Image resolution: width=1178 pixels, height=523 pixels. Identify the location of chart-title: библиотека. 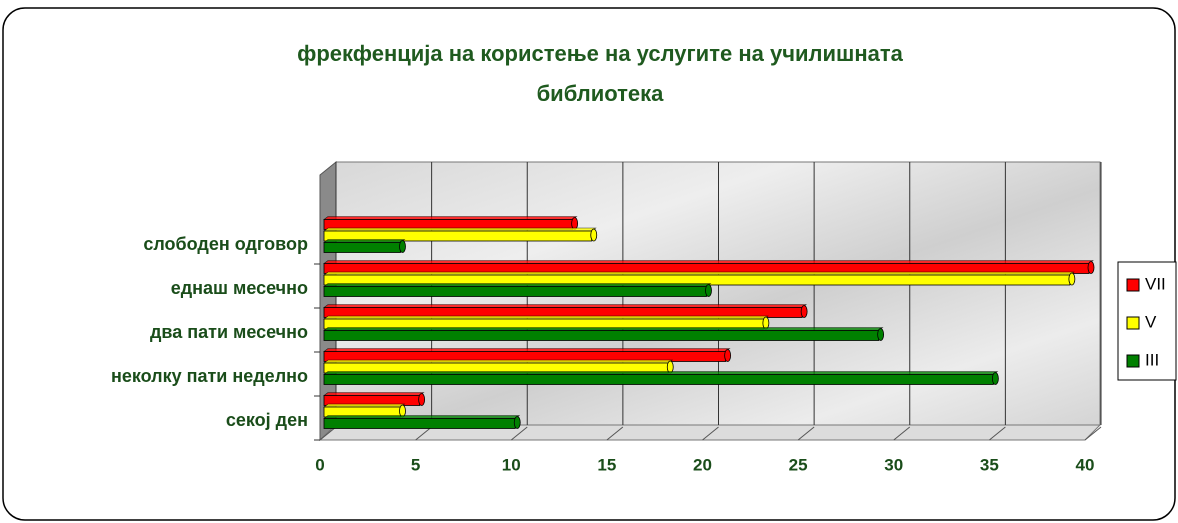
(601, 93).